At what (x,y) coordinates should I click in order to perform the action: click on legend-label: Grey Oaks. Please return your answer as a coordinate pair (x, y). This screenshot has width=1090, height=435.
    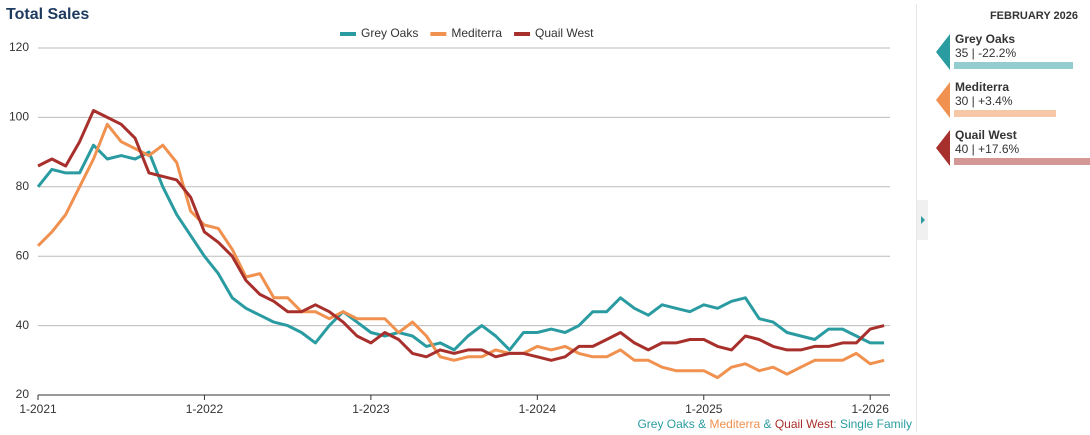
    Looking at the image, I should click on (389, 33).